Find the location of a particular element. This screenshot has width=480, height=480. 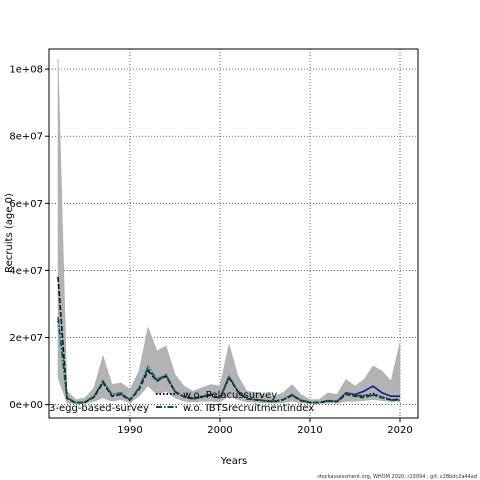

x-tick-label: 2000 is located at coordinates (219, 430).